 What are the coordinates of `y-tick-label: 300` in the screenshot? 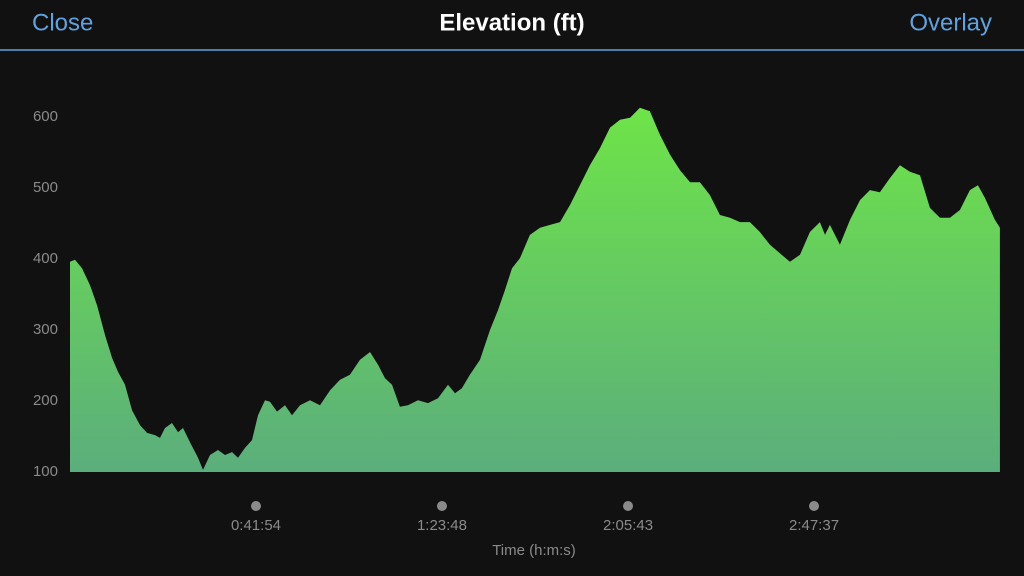 It's located at (45, 329).